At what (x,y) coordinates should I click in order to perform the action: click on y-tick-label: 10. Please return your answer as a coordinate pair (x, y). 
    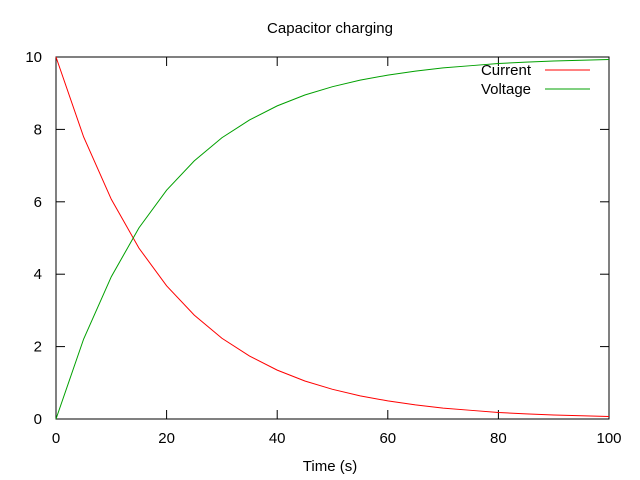
    Looking at the image, I should click on (33, 57).